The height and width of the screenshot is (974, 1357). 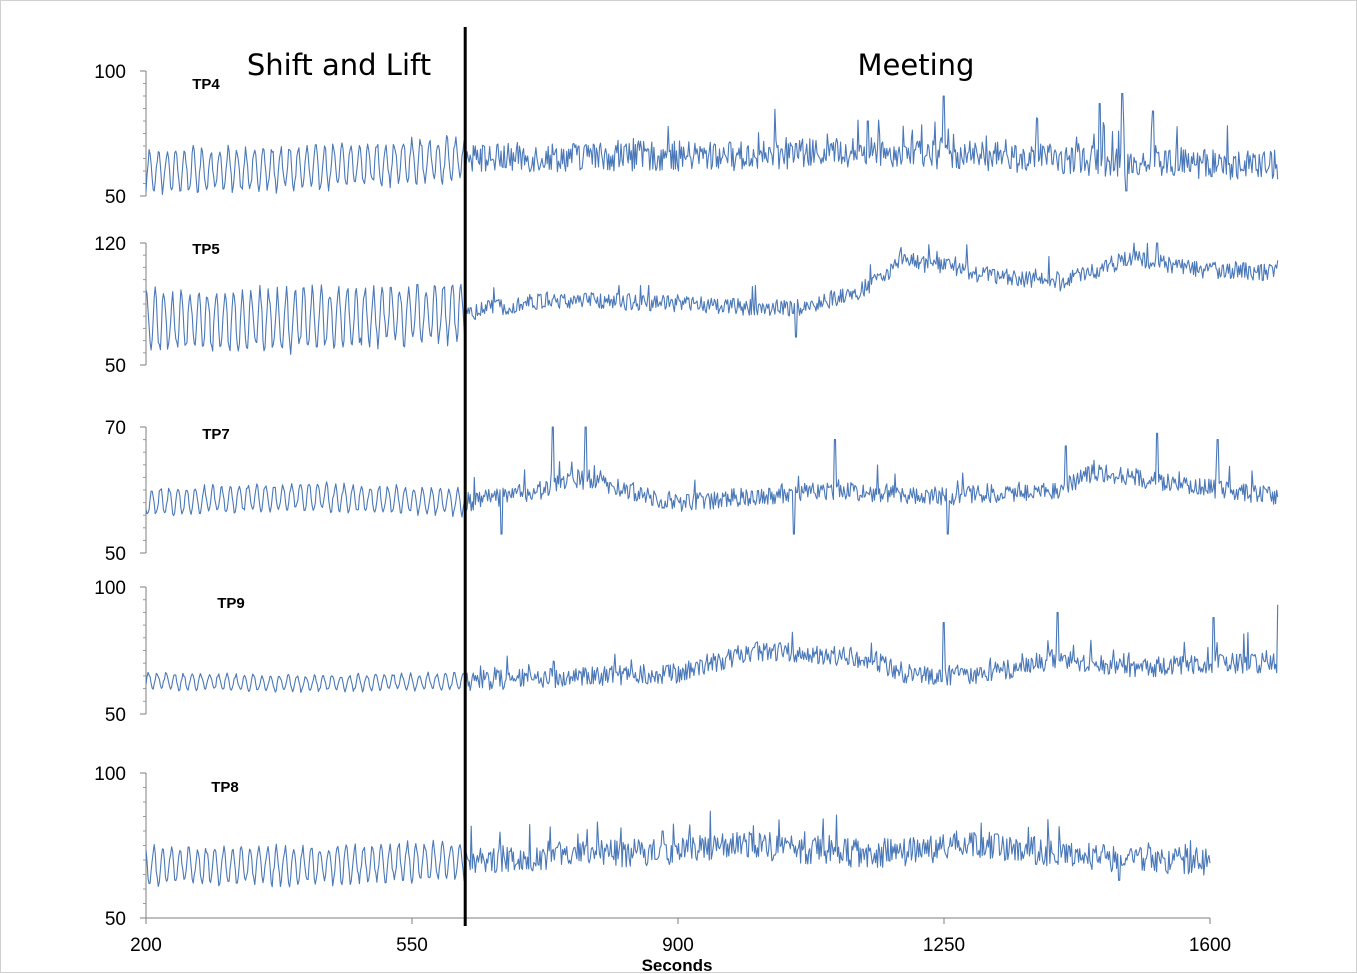 What do you see at coordinates (146, 945) in the screenshot?
I see `x-tick-label: 200` at bounding box center [146, 945].